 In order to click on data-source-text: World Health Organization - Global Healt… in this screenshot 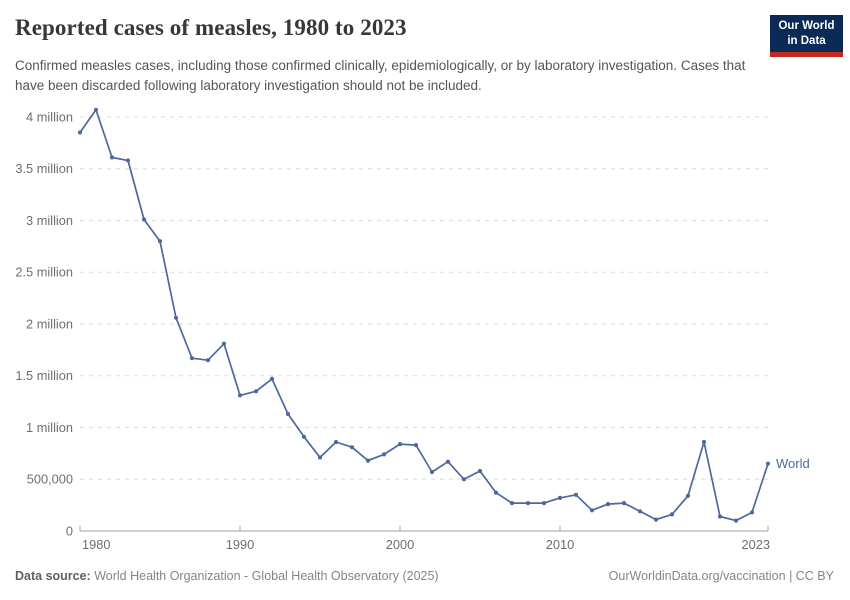, I will do `click(266, 576)`.